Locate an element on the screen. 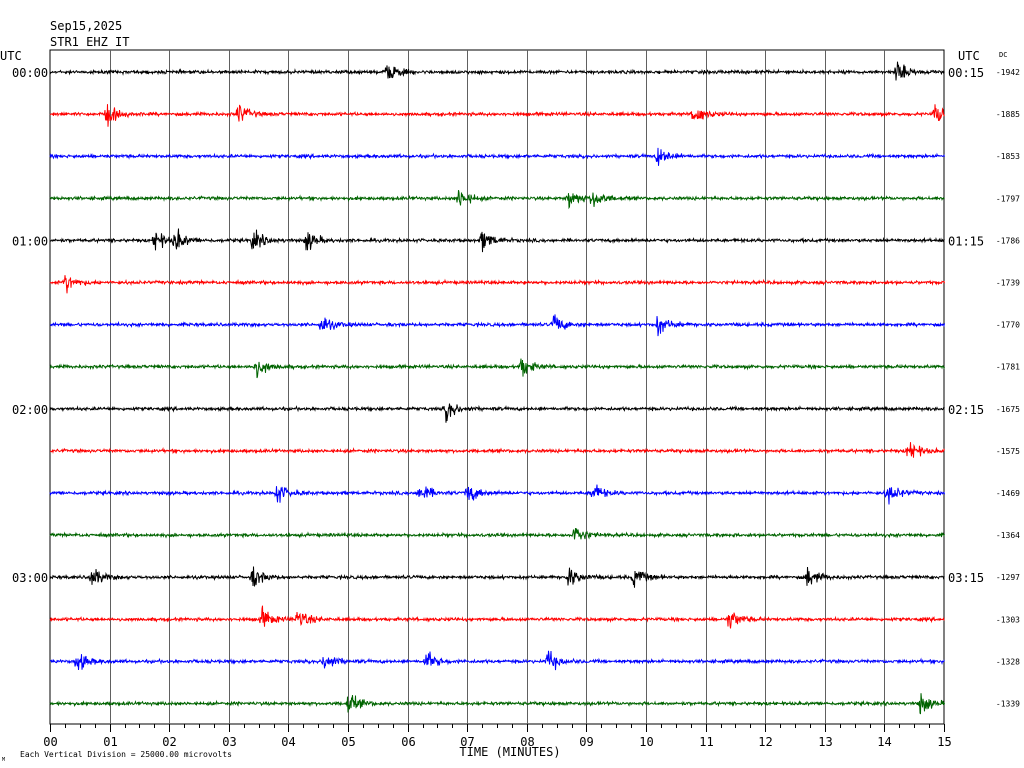 The image size is (1024, 768). dc-value: -1297 is located at coordinates (1008, 577).